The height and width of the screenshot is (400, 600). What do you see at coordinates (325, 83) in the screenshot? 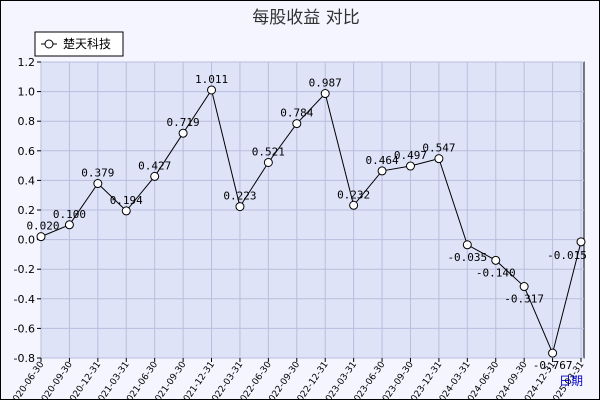
I see `data-label: 0.987` at bounding box center [325, 83].